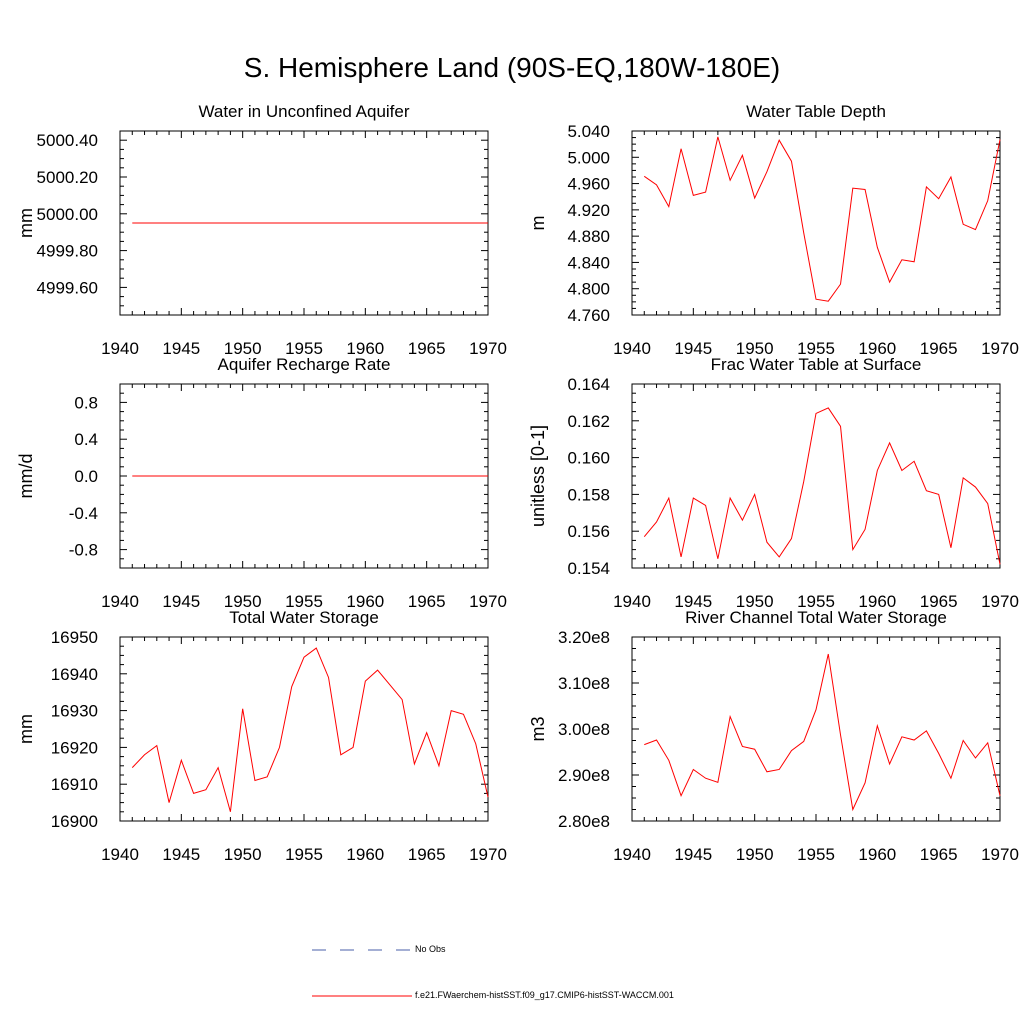  I want to click on y-tick-label: 4.800, so click(588, 289).